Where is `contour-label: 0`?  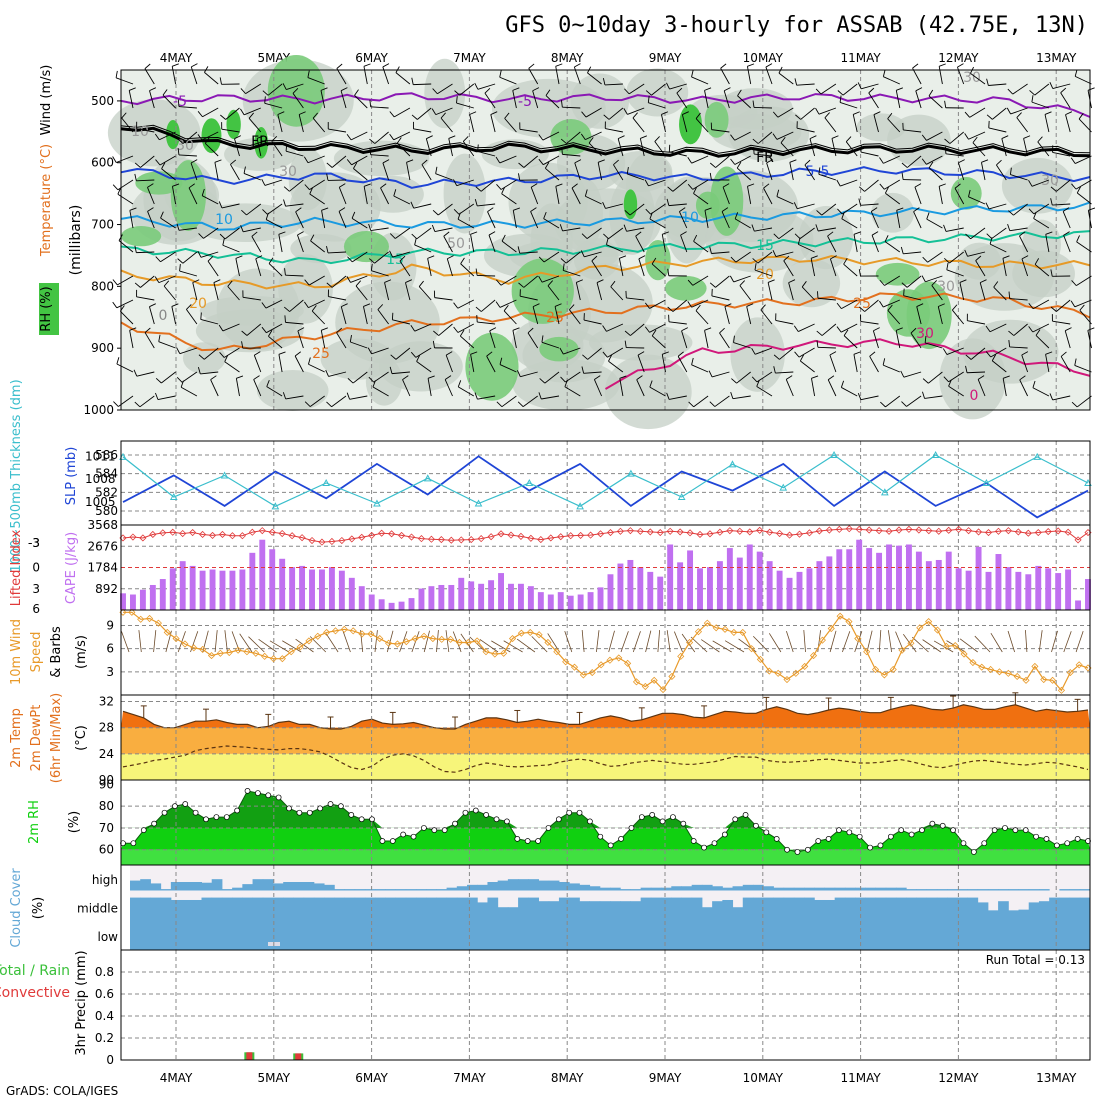 contour-label: 0 is located at coordinates (974, 396).